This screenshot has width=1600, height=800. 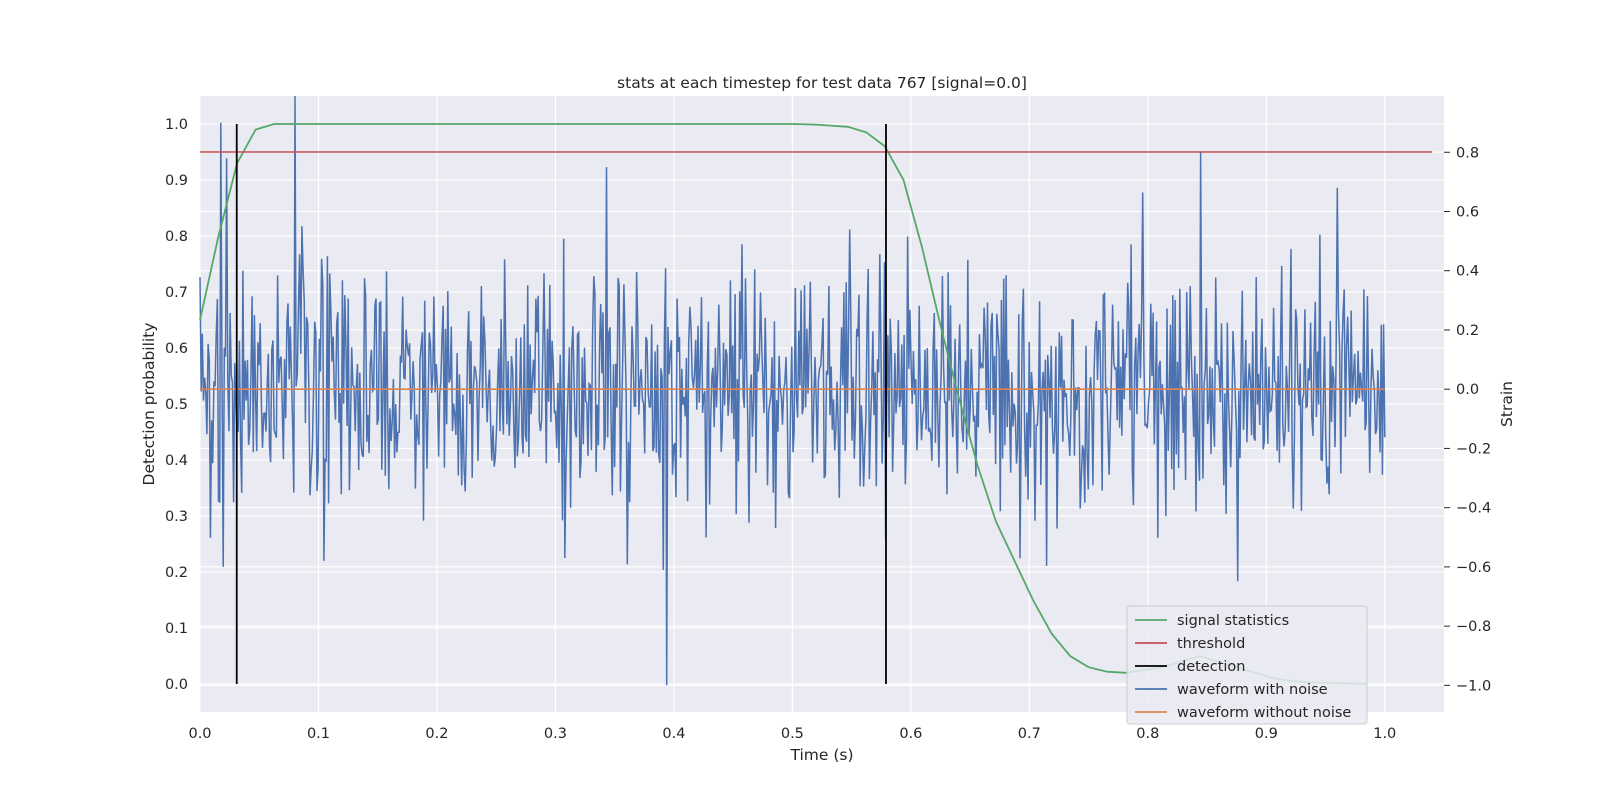 I want to click on x-tick-label: 0.0, so click(x=199, y=734).